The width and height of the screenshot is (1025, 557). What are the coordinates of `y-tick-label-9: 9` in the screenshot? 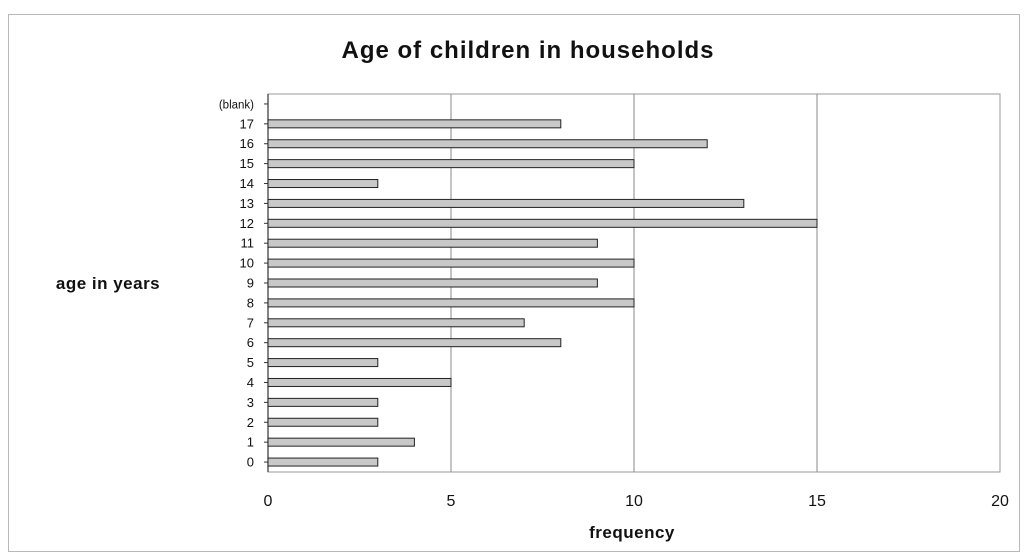 It's located at (250, 283).